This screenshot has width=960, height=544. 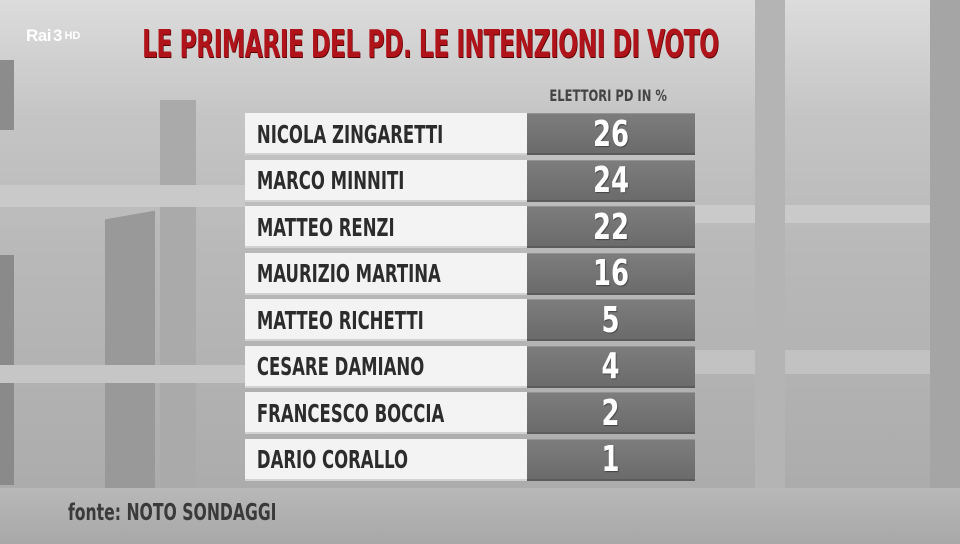 What do you see at coordinates (608, 95) in the screenshot?
I see `column-header: ELETTORI PD IN %` at bounding box center [608, 95].